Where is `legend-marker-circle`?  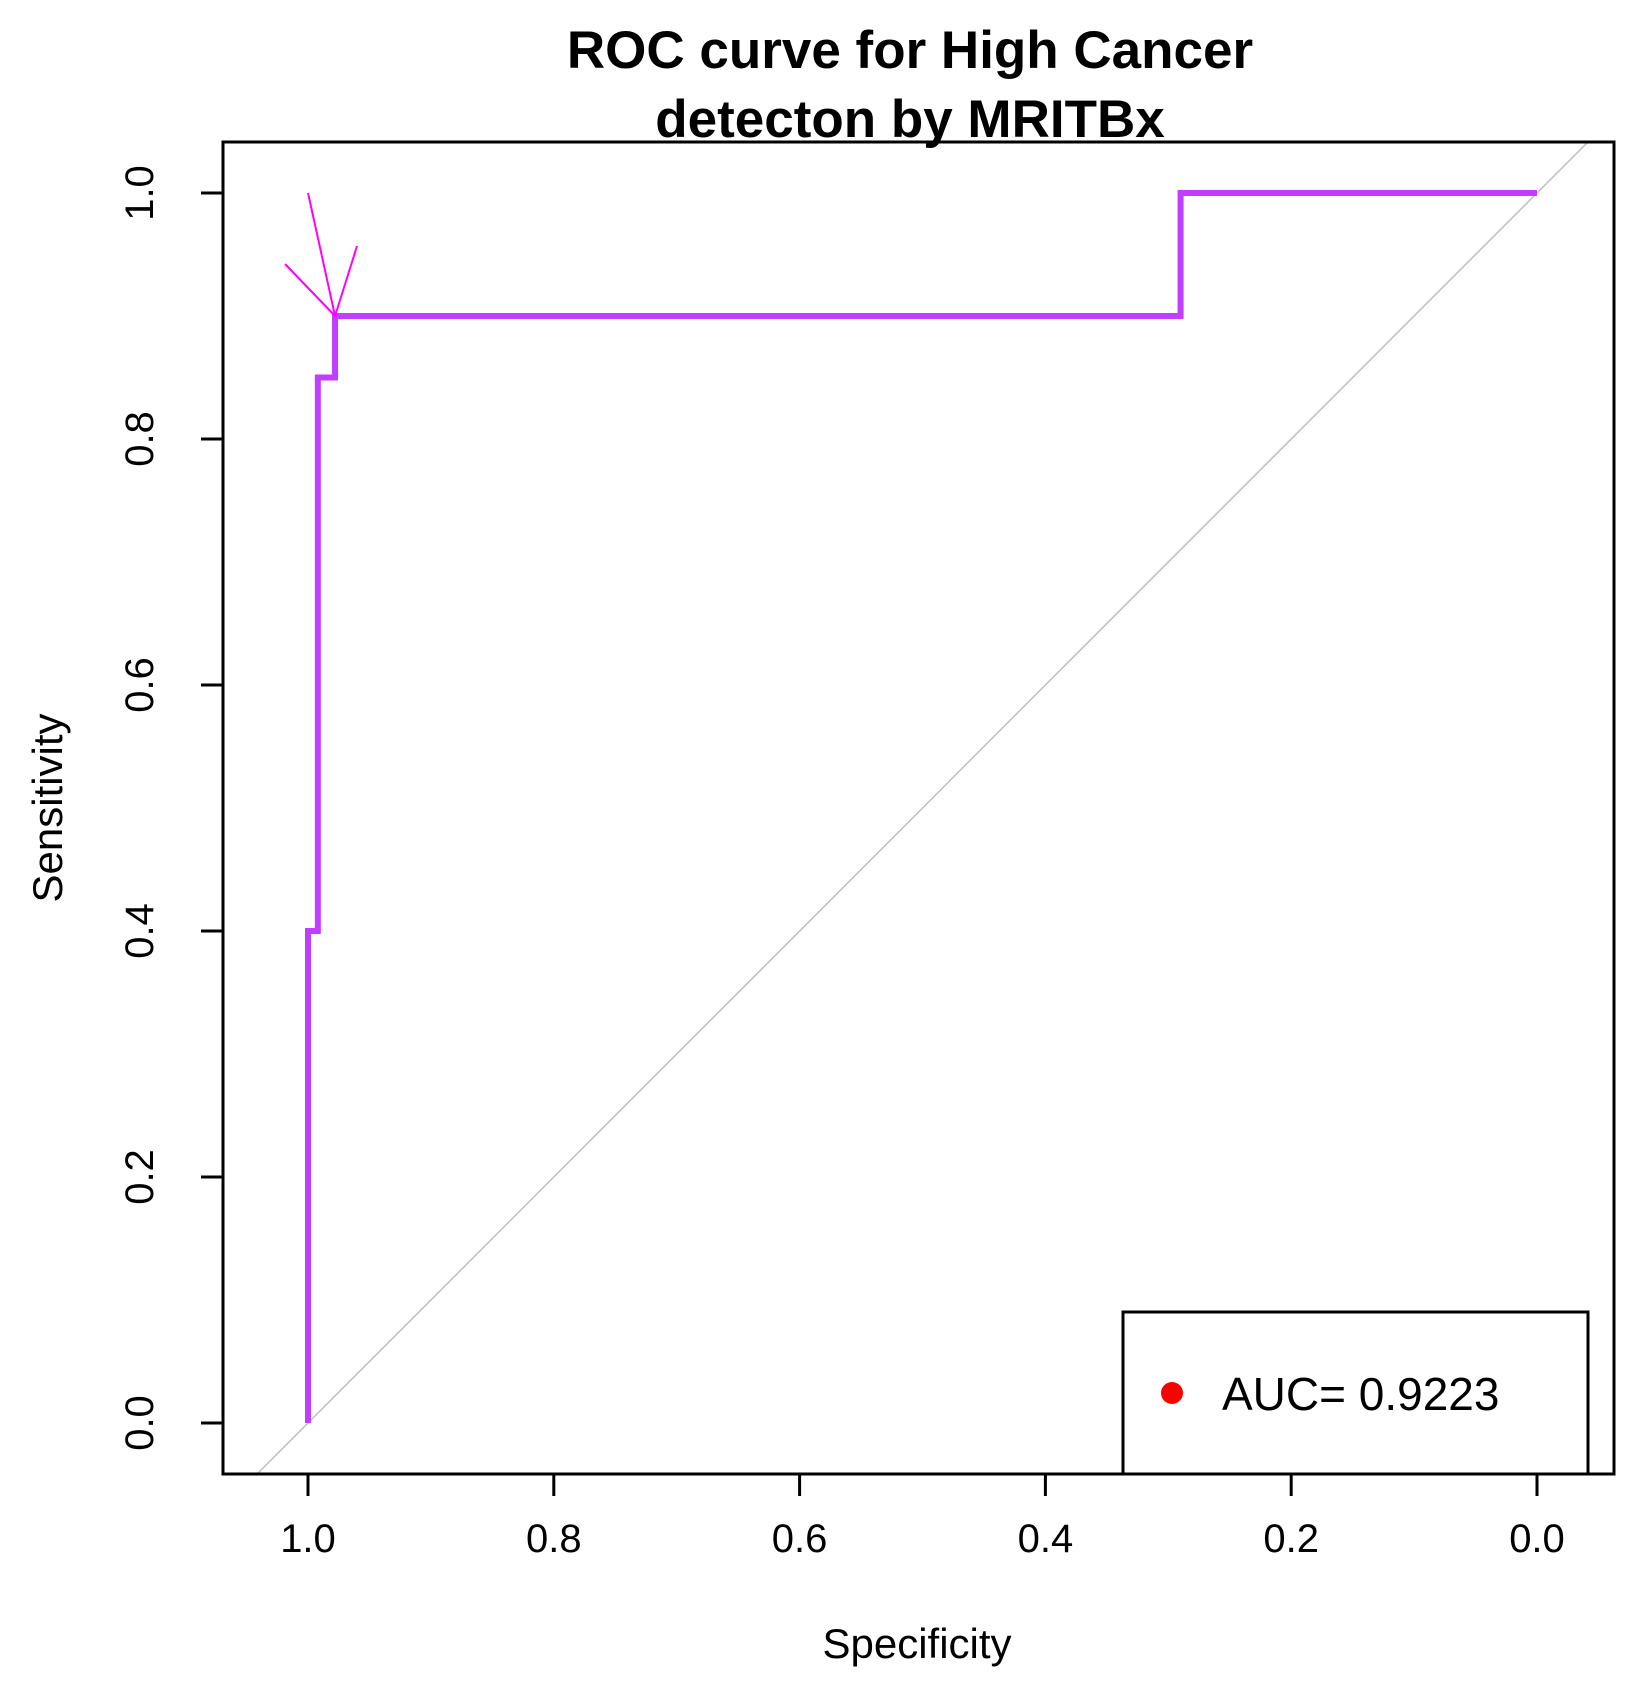 legend-marker-circle is located at coordinates (1172, 1393).